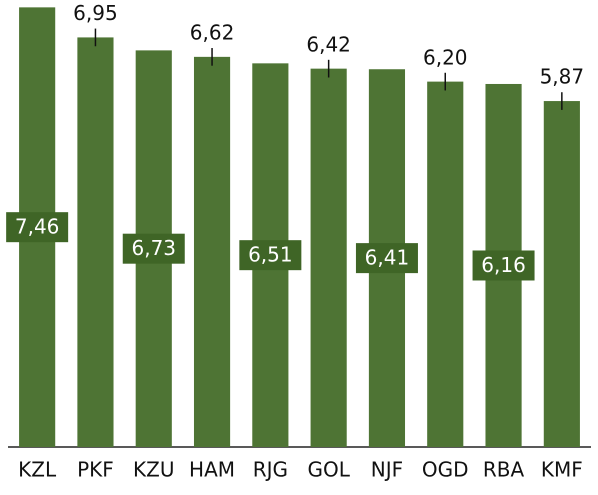 The width and height of the screenshot is (598, 495). I want to click on x-tick-label: KZU, so click(153, 470).